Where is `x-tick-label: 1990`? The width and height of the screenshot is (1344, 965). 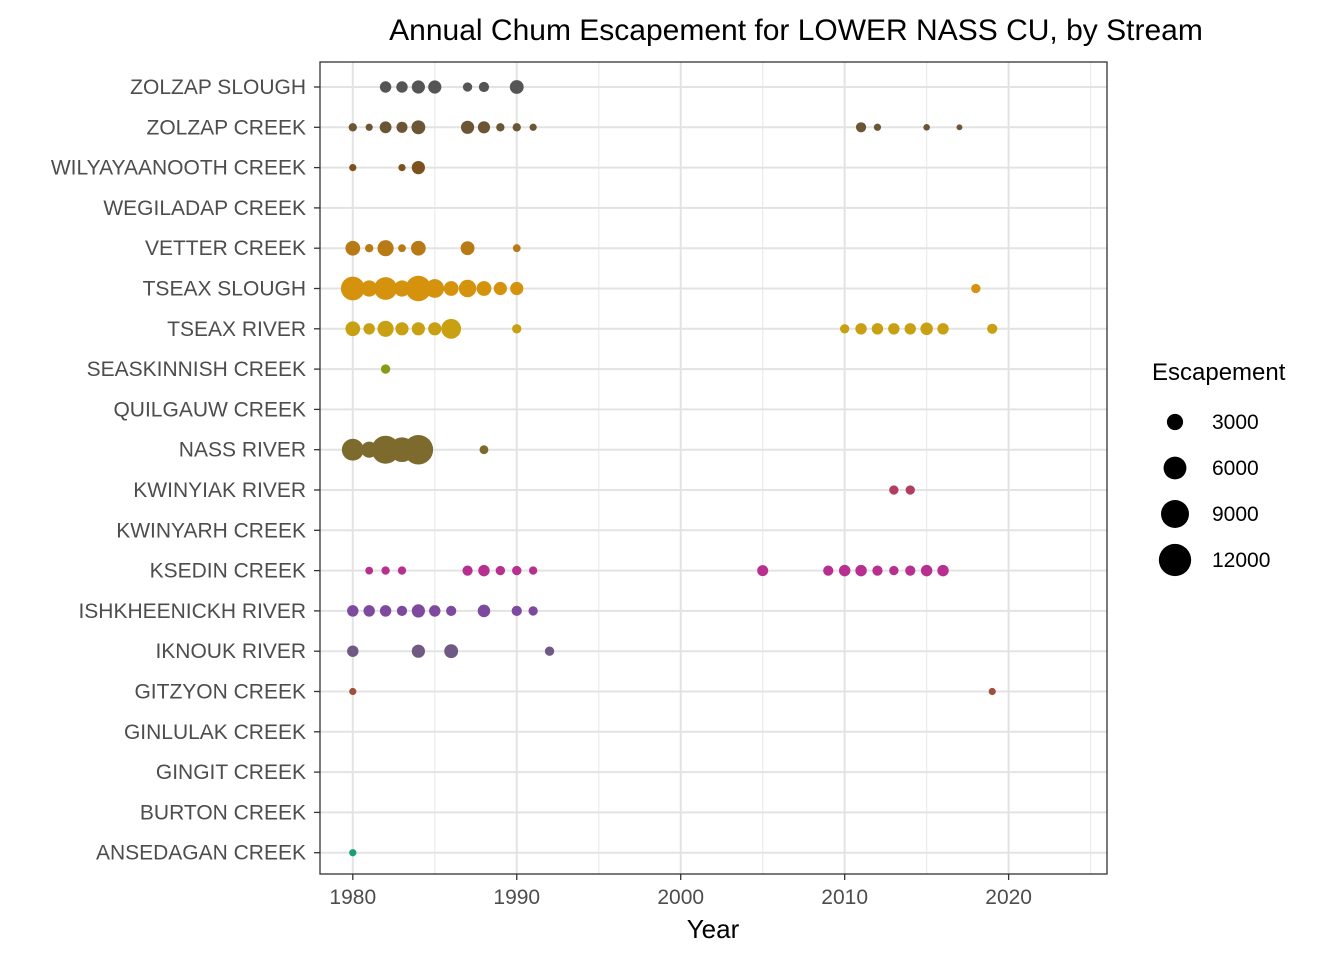
x-tick-label: 1990 is located at coordinates (516, 897).